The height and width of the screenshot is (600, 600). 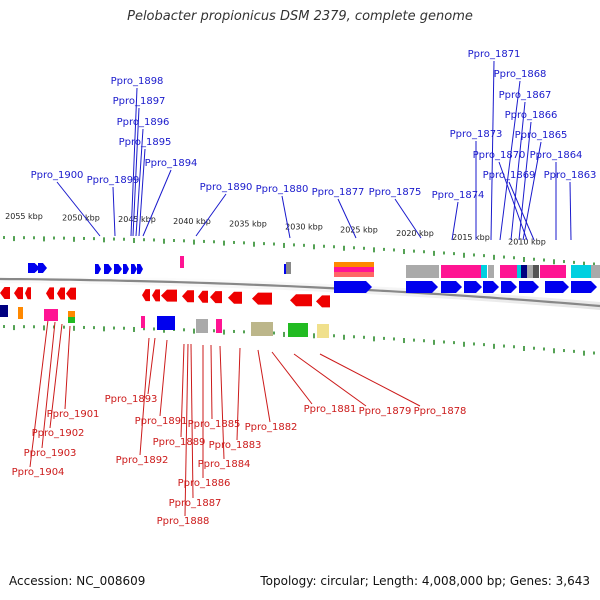 What do you see at coordinates (471, 237) in the screenshot?
I see `scale-label: 2015 kbp` at bounding box center [471, 237].